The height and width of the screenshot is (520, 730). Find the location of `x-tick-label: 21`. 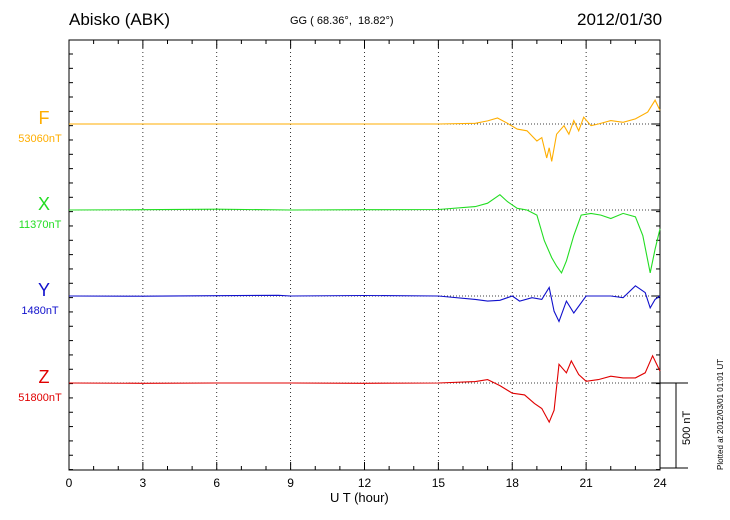

x-tick-label: 21 is located at coordinates (586, 483).